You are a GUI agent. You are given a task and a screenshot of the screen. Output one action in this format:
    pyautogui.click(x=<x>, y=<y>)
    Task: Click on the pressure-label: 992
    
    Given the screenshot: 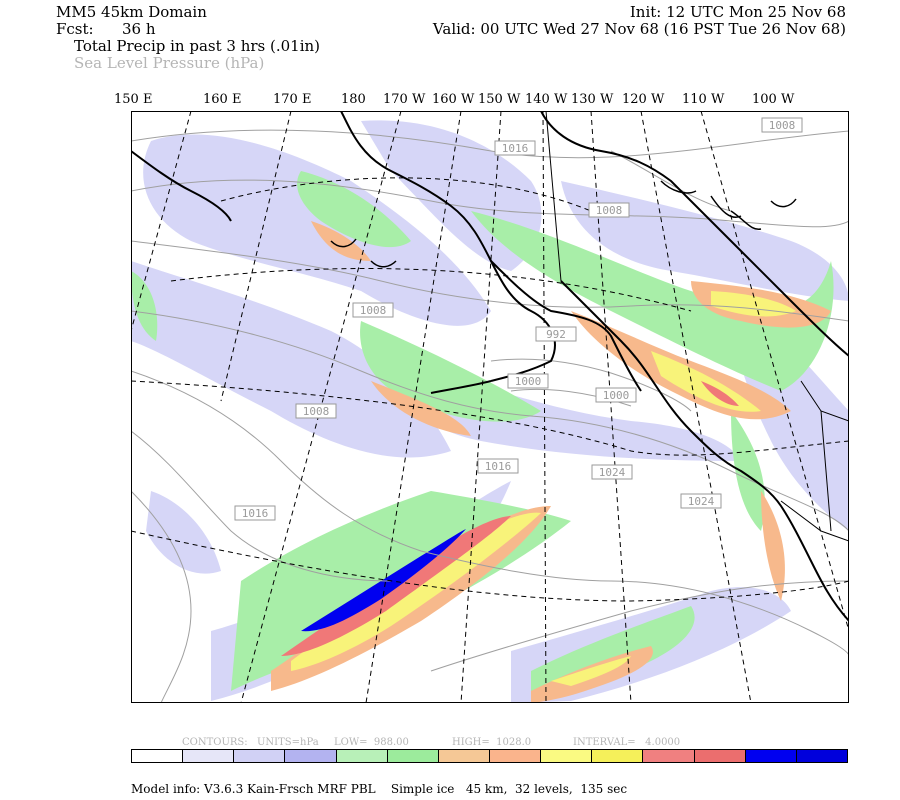 What is the action you would take?
    pyautogui.click(x=556, y=334)
    